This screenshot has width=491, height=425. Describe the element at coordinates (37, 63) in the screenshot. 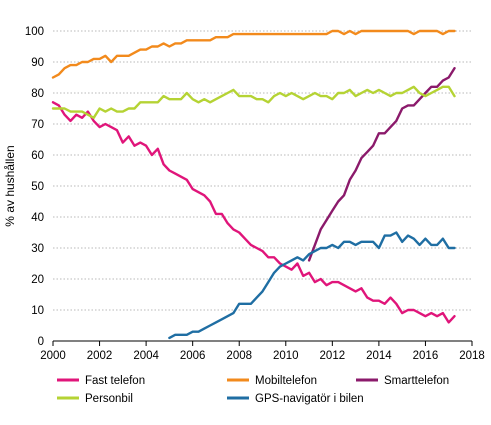

I see `y-tick-label: 90` at that location.